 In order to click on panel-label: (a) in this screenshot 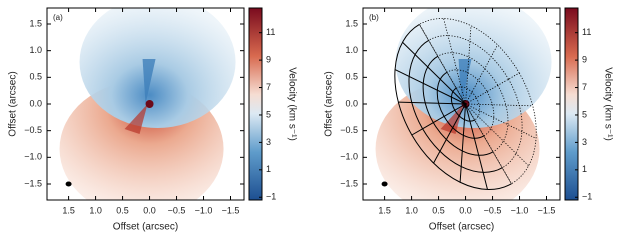, I will do `click(58, 17)`.